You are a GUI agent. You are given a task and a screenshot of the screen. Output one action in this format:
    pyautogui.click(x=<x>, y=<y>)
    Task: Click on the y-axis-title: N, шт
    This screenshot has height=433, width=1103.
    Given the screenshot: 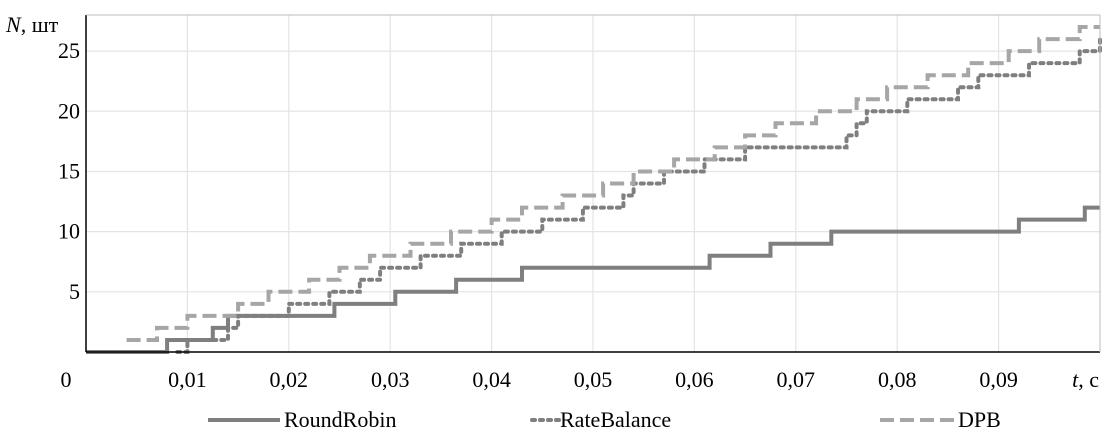 What is the action you would take?
    pyautogui.click(x=32, y=24)
    